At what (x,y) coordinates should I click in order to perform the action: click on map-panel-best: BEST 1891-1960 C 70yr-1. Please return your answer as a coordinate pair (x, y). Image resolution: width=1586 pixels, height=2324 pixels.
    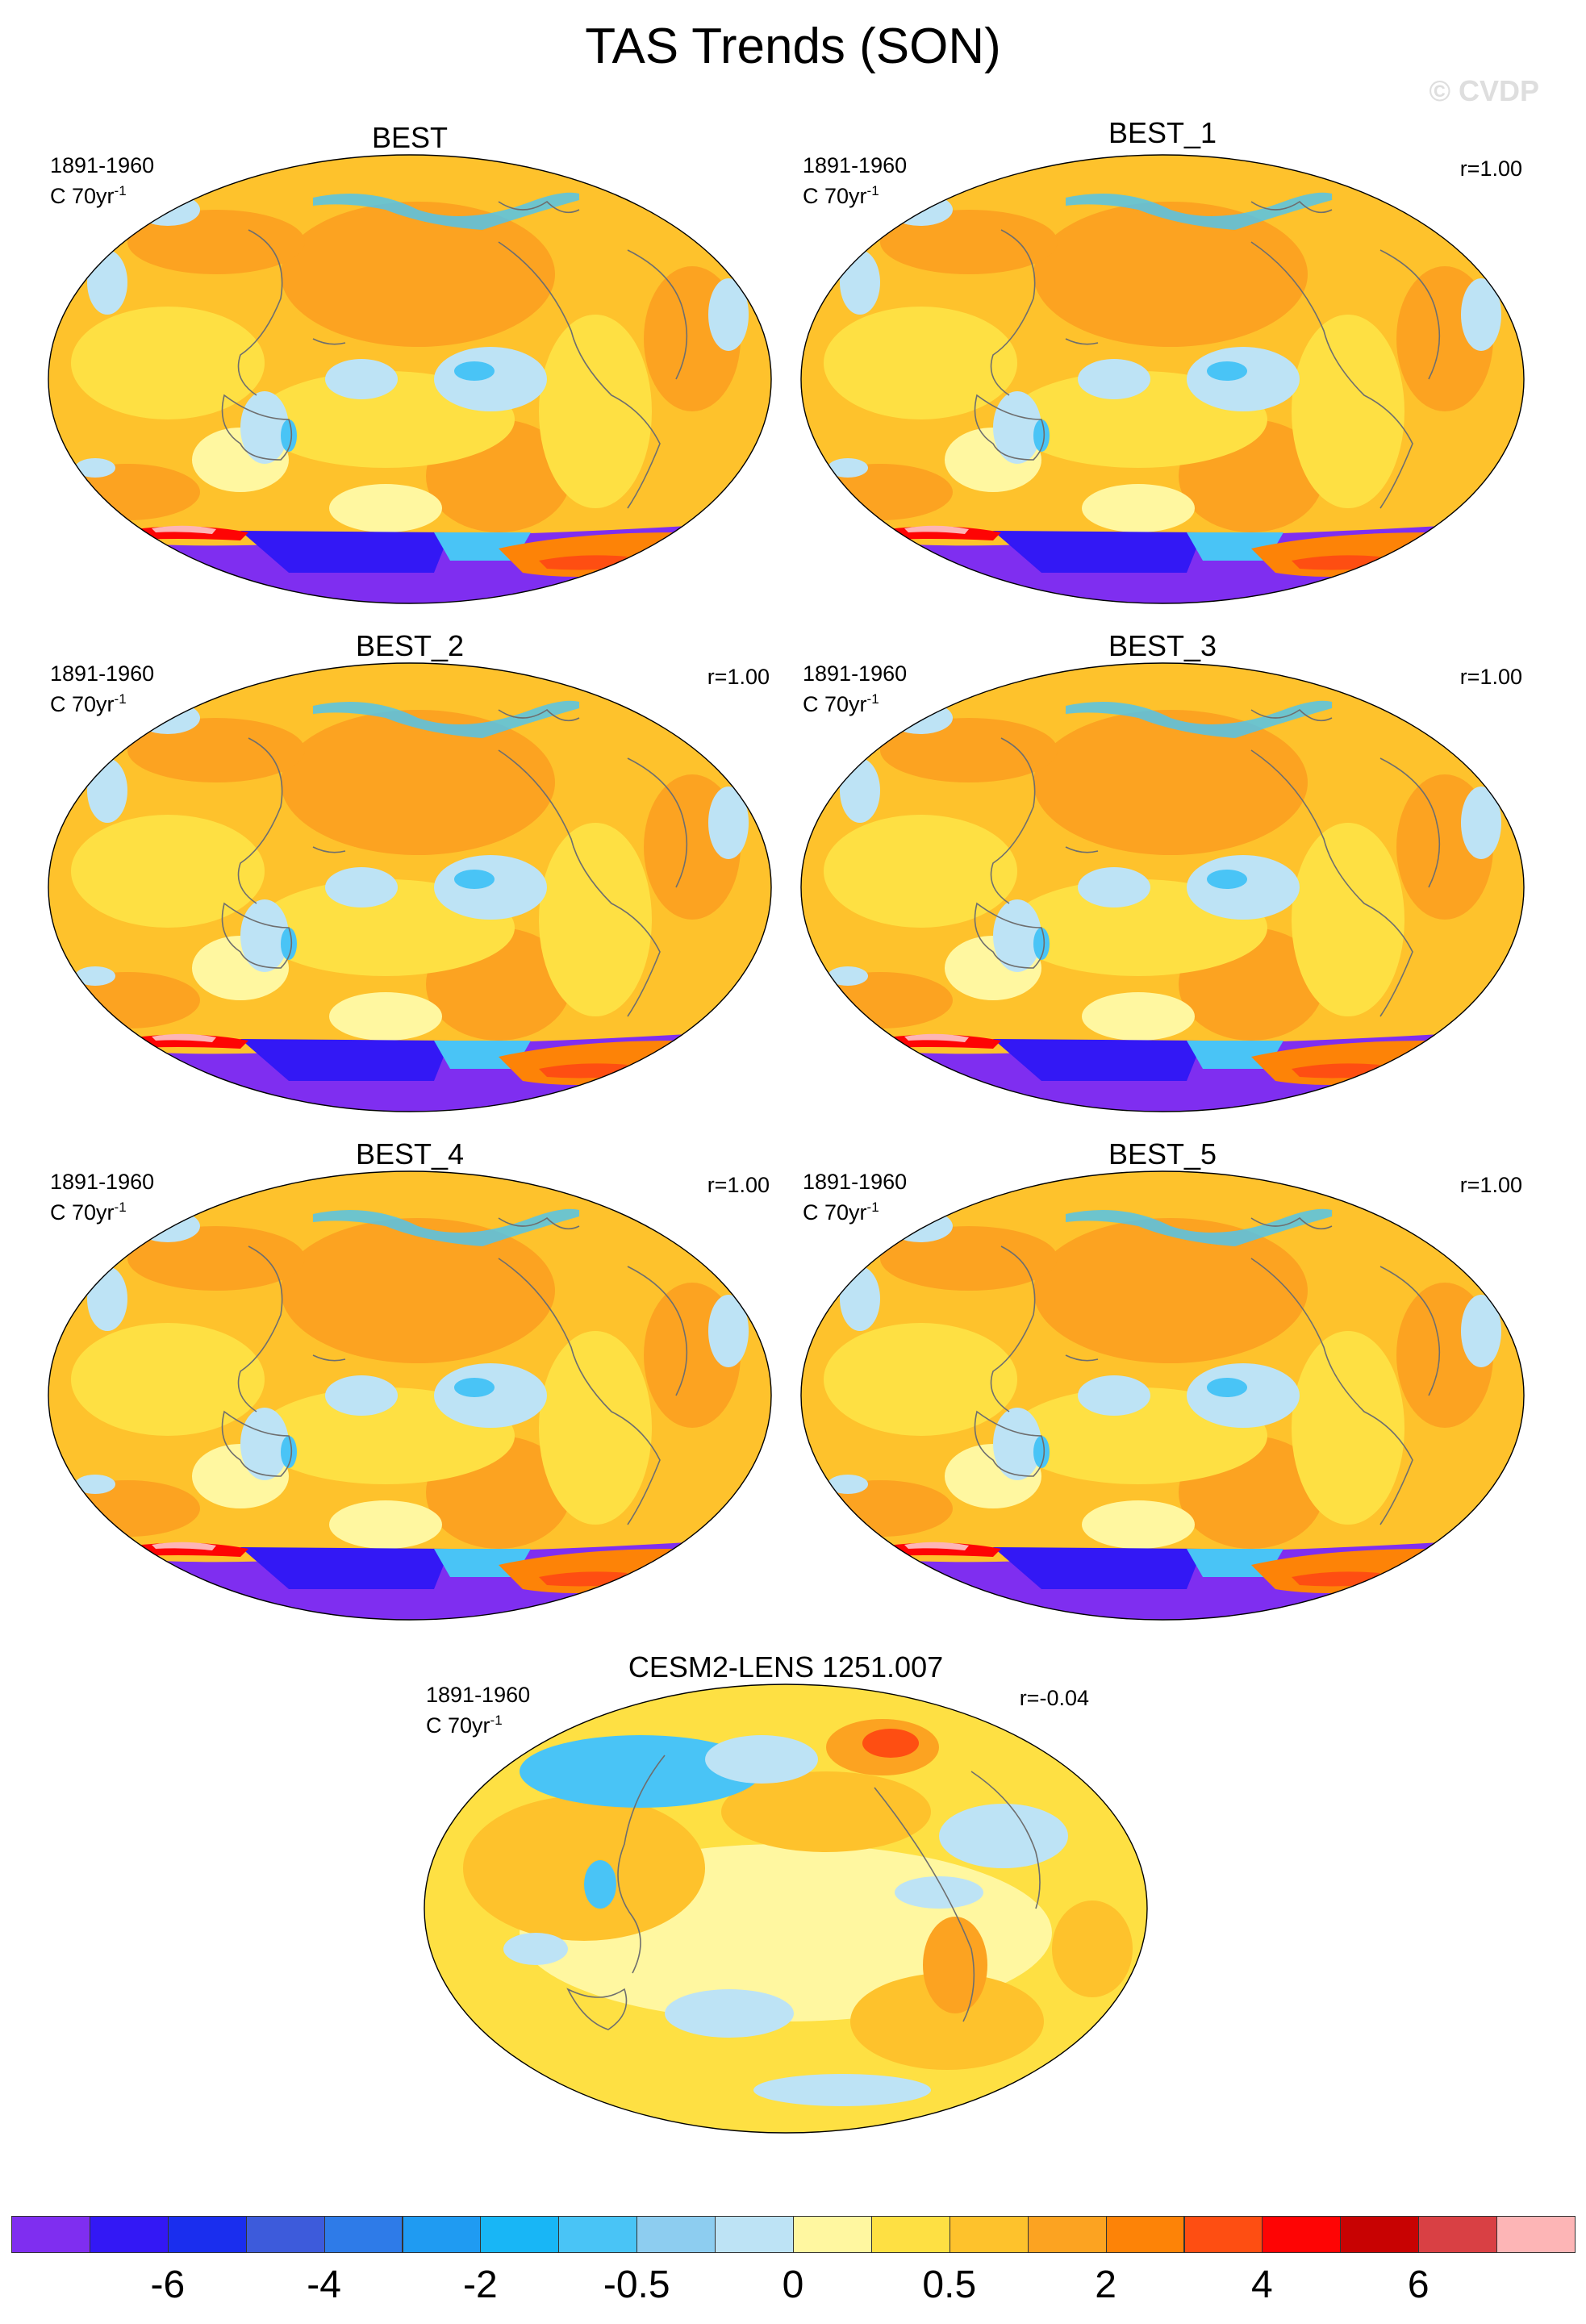
    Looking at the image, I should click on (410, 357).